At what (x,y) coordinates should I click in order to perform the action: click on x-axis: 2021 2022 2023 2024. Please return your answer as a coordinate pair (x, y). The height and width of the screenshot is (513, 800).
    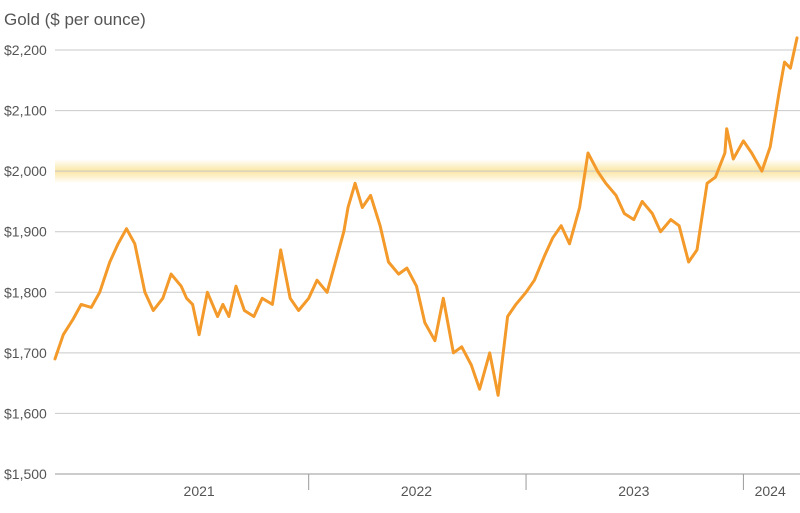
    Looking at the image, I should click on (485, 486).